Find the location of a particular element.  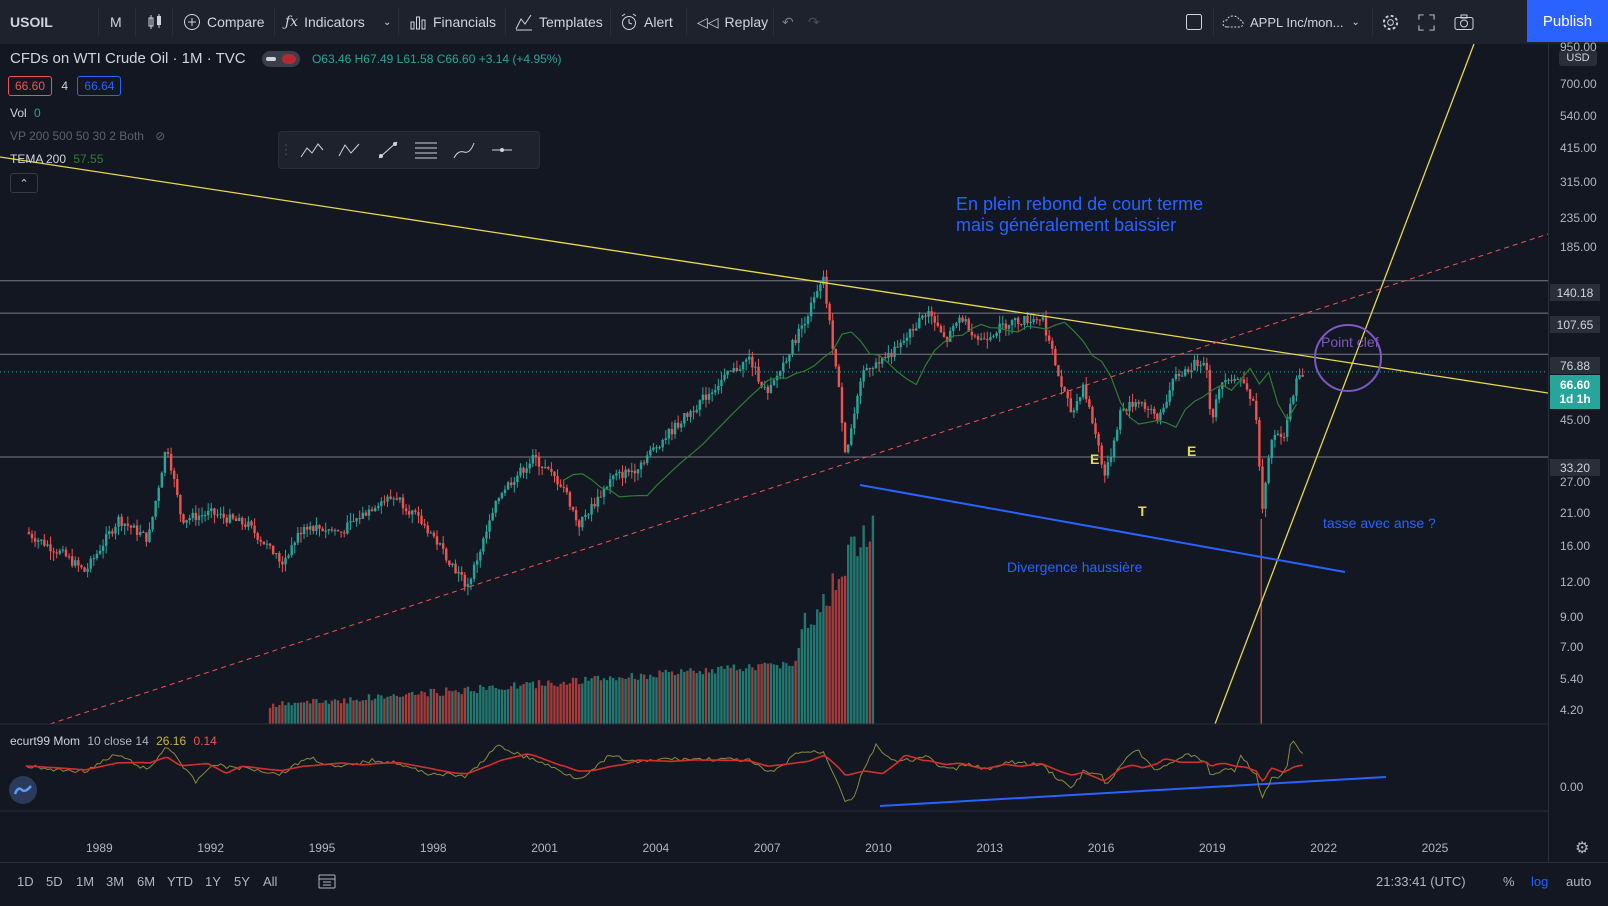

tradingview-logo is located at coordinates (23, 790).